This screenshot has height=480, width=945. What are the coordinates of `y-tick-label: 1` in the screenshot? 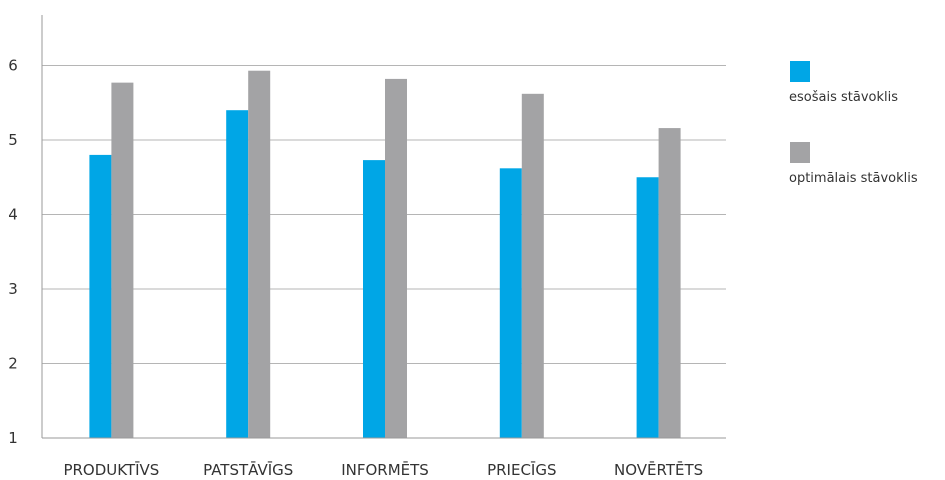 It's located at (13, 438).